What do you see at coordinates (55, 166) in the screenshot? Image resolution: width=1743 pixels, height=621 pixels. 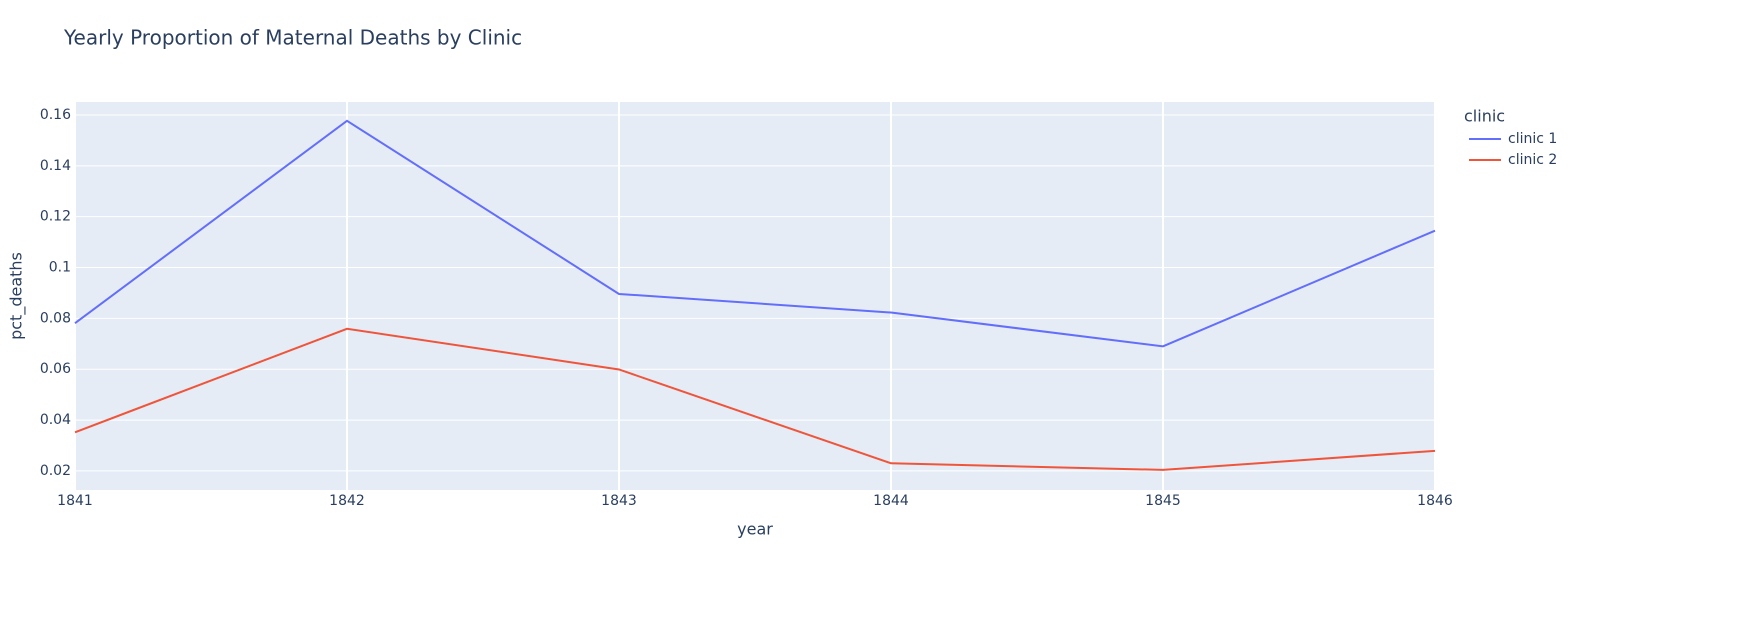 I see `y-tick-label: 0.14` at bounding box center [55, 166].